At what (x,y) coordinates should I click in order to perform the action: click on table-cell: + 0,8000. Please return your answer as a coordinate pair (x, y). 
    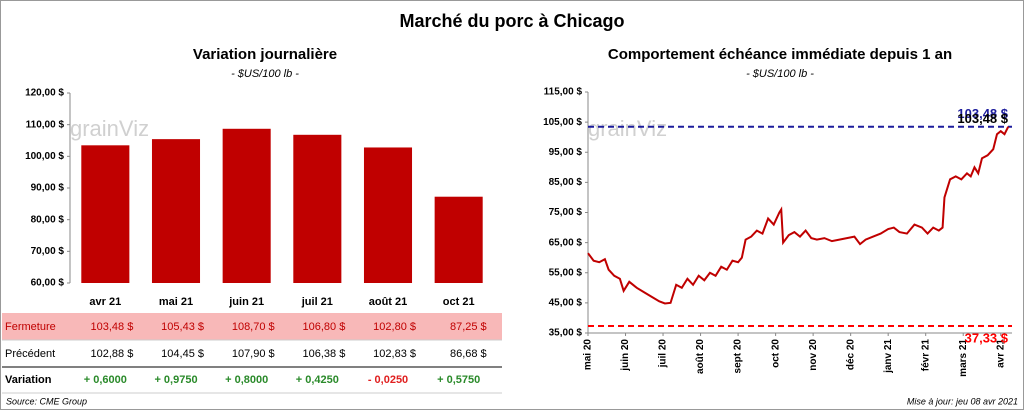
    Looking at the image, I should click on (246, 380).